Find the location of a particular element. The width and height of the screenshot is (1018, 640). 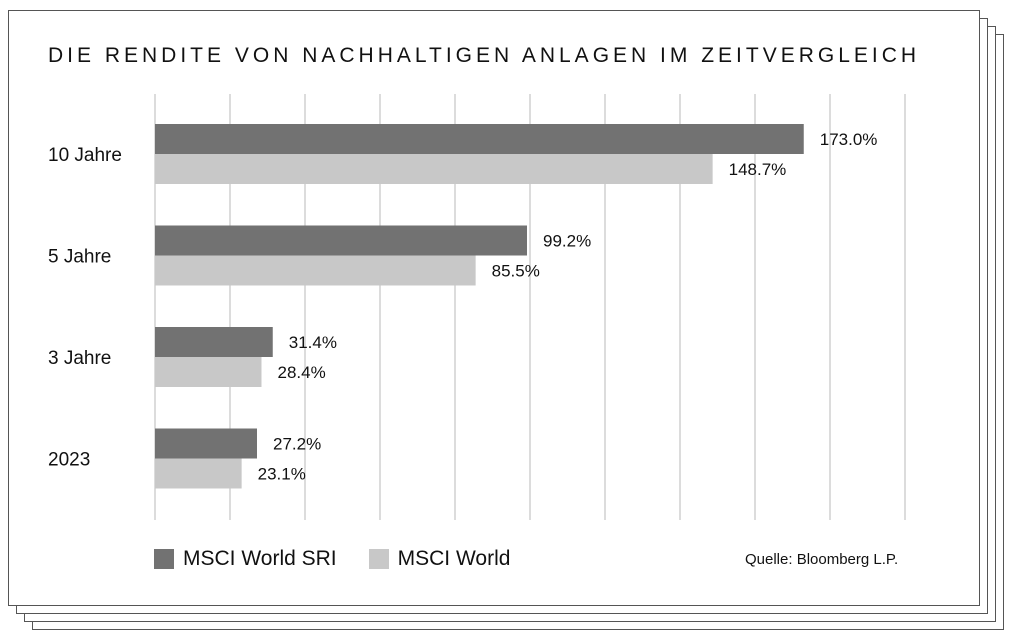

category-label-10-jahre: 10 Jahre is located at coordinates (85, 155).